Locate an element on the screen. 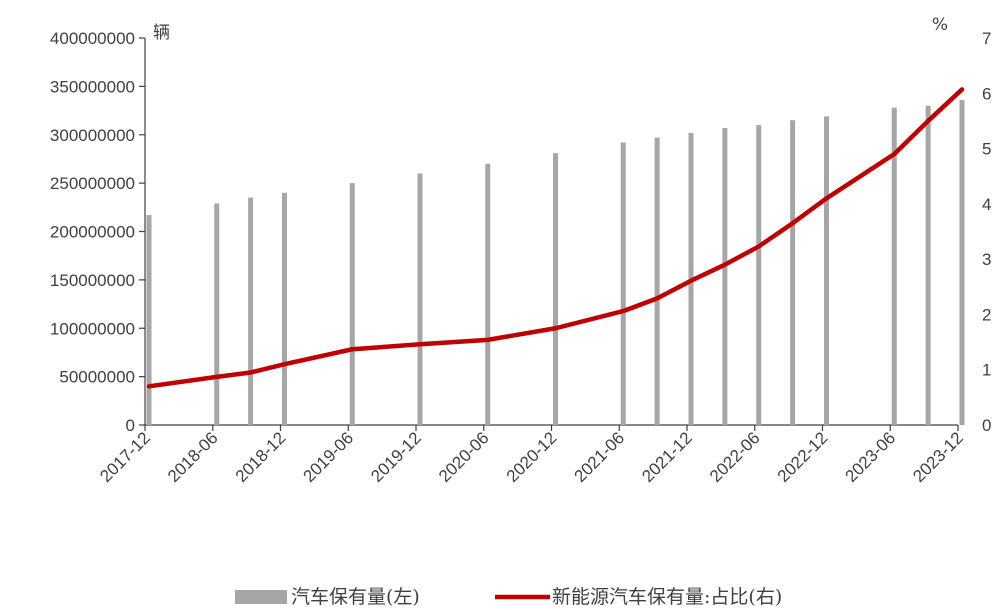 Image resolution: width=998 pixels, height=610 pixels. x-tick-label: 2023-12 is located at coordinates (938, 457).